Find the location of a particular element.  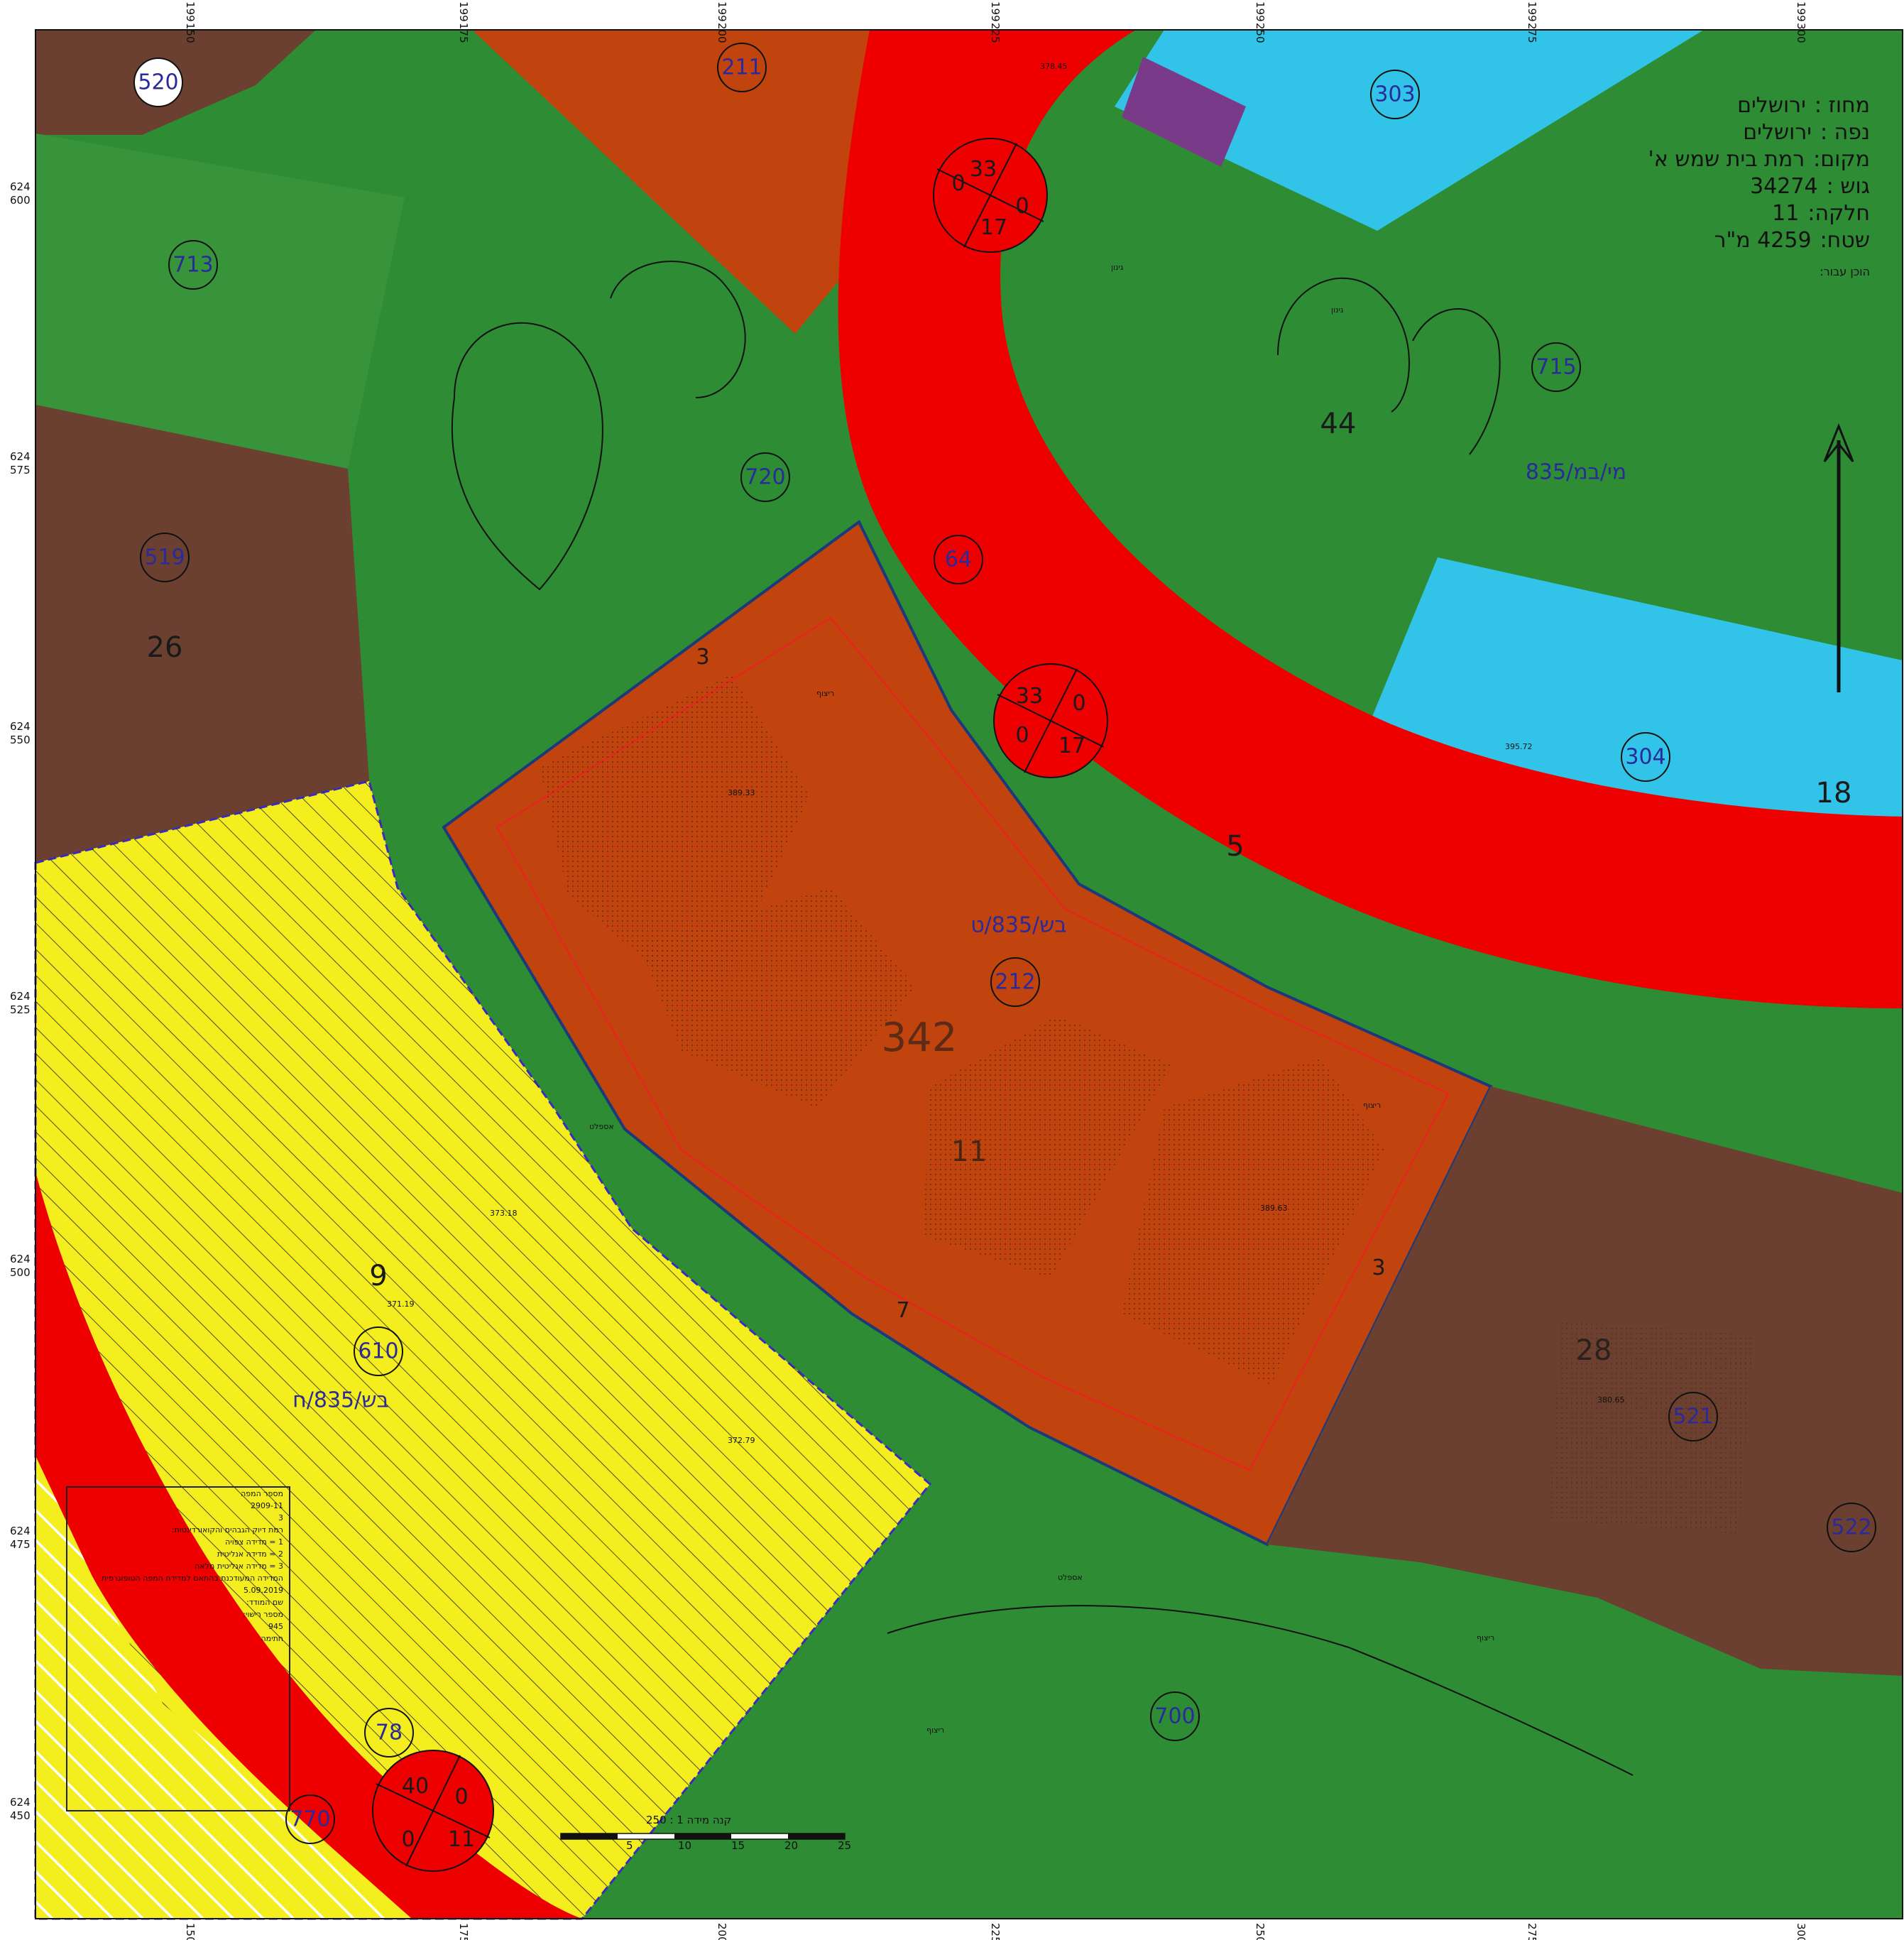

zone-713-overlay is located at coordinates (220, 301).